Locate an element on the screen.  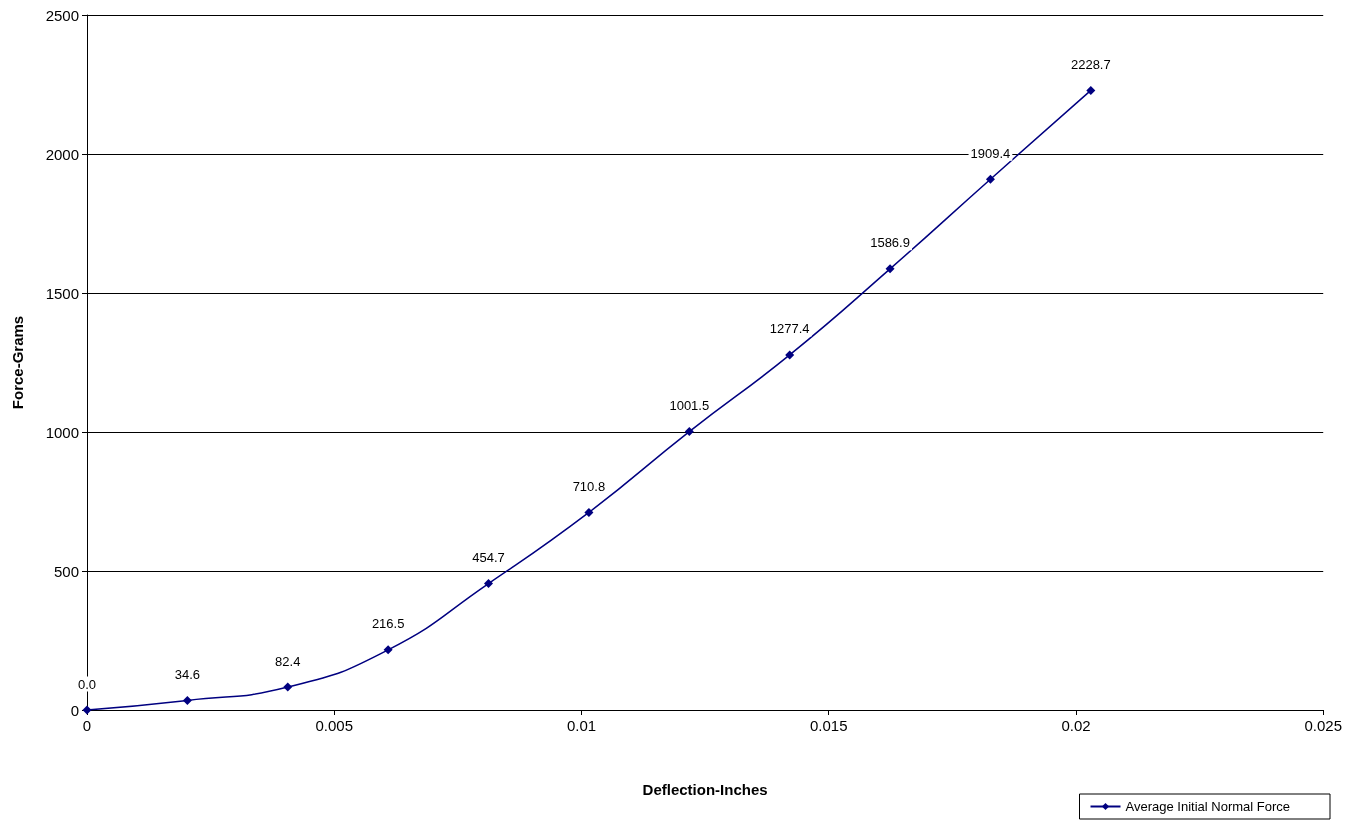
data-label: 1277.4 is located at coordinates (789, 329).